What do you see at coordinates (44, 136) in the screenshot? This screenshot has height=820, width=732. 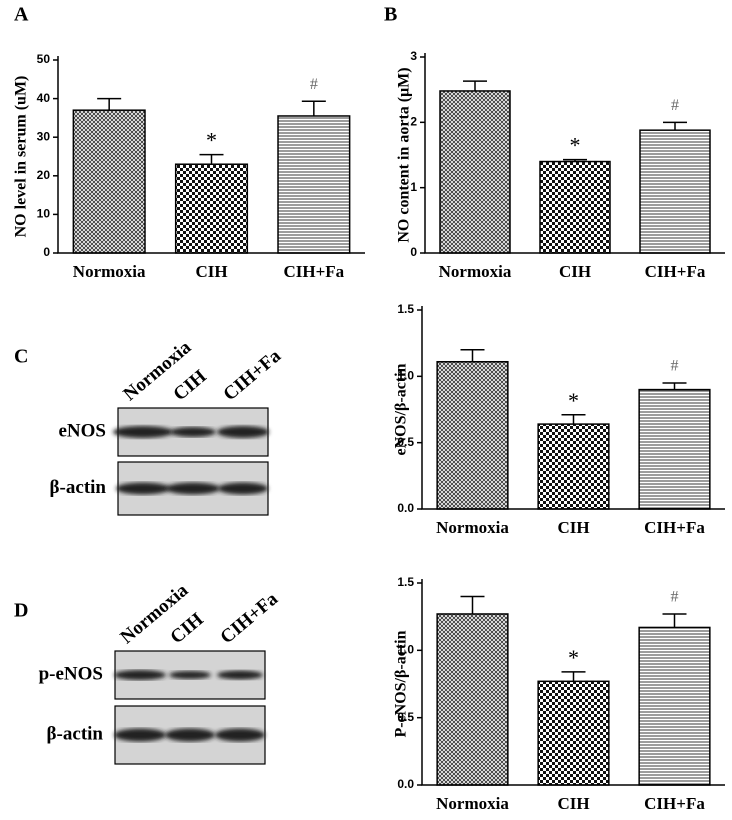 I see `y-tick-label: 30` at bounding box center [44, 136].